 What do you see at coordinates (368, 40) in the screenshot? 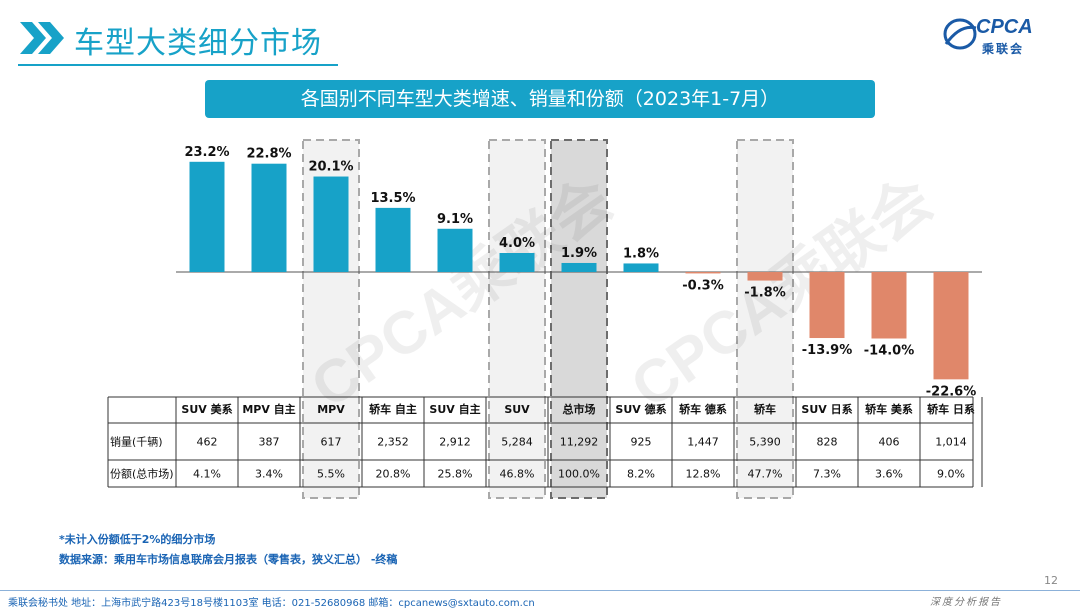
I see `header: 车型大类细分市场` at bounding box center [368, 40].